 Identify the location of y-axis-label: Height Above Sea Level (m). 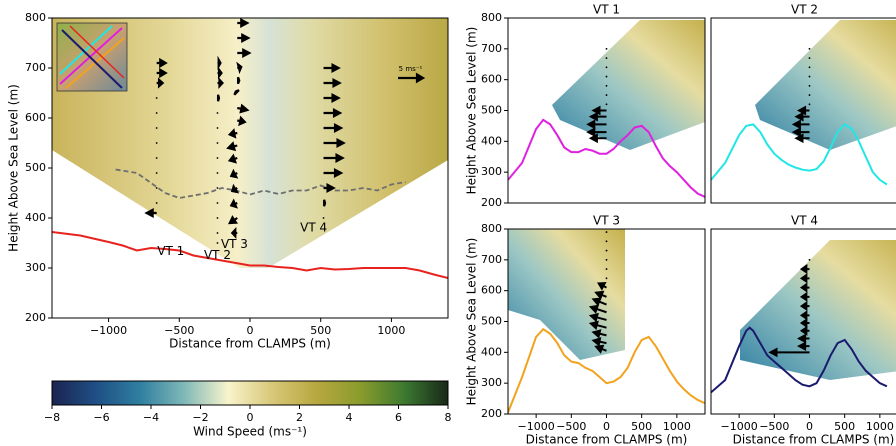
(472, 322).